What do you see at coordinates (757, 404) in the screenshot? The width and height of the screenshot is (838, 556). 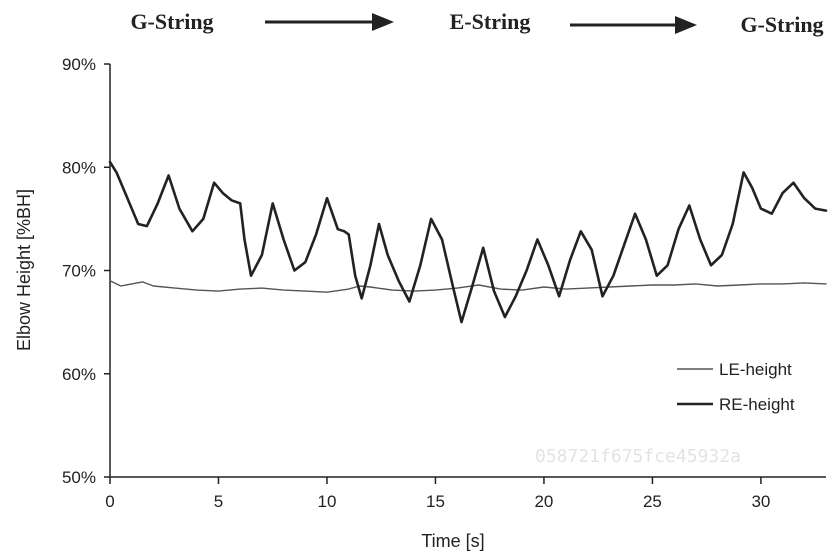 I see `legend-label-re-height: RE-height` at bounding box center [757, 404].